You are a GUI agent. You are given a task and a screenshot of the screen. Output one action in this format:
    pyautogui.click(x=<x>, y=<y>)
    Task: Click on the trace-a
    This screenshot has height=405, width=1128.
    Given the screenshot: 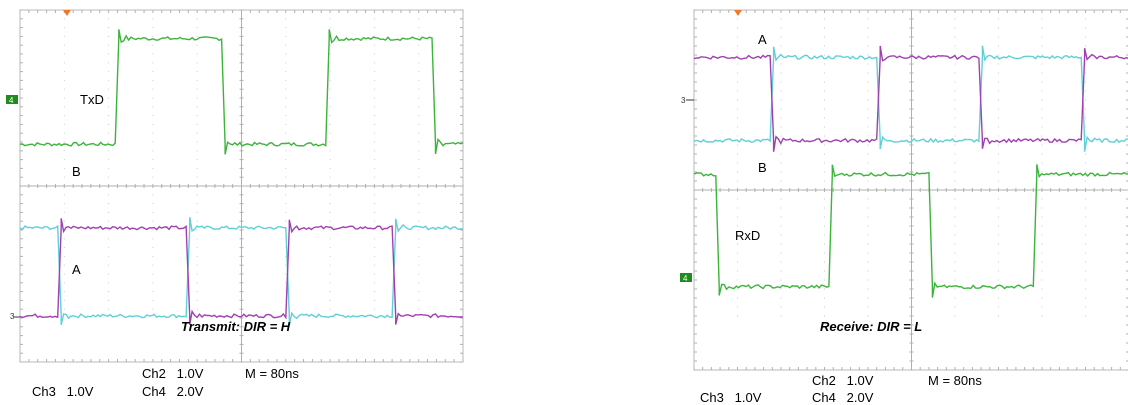 What is the action you would take?
    pyautogui.click(x=241, y=271)
    